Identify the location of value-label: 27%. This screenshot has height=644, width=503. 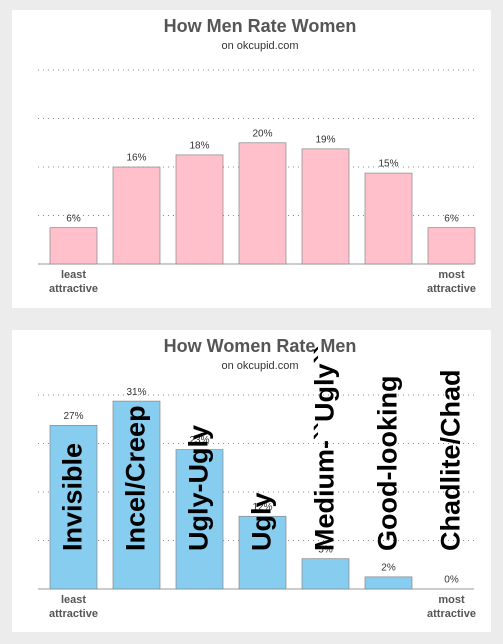
(73, 416).